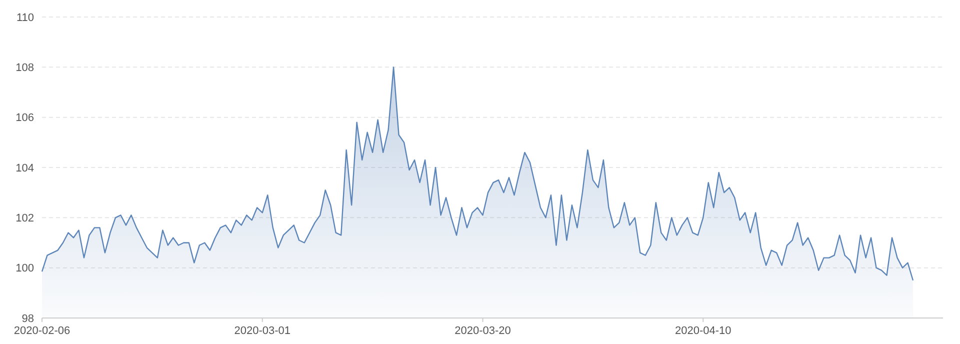  I want to click on x-tick-label: 2020-03-01, so click(262, 331).